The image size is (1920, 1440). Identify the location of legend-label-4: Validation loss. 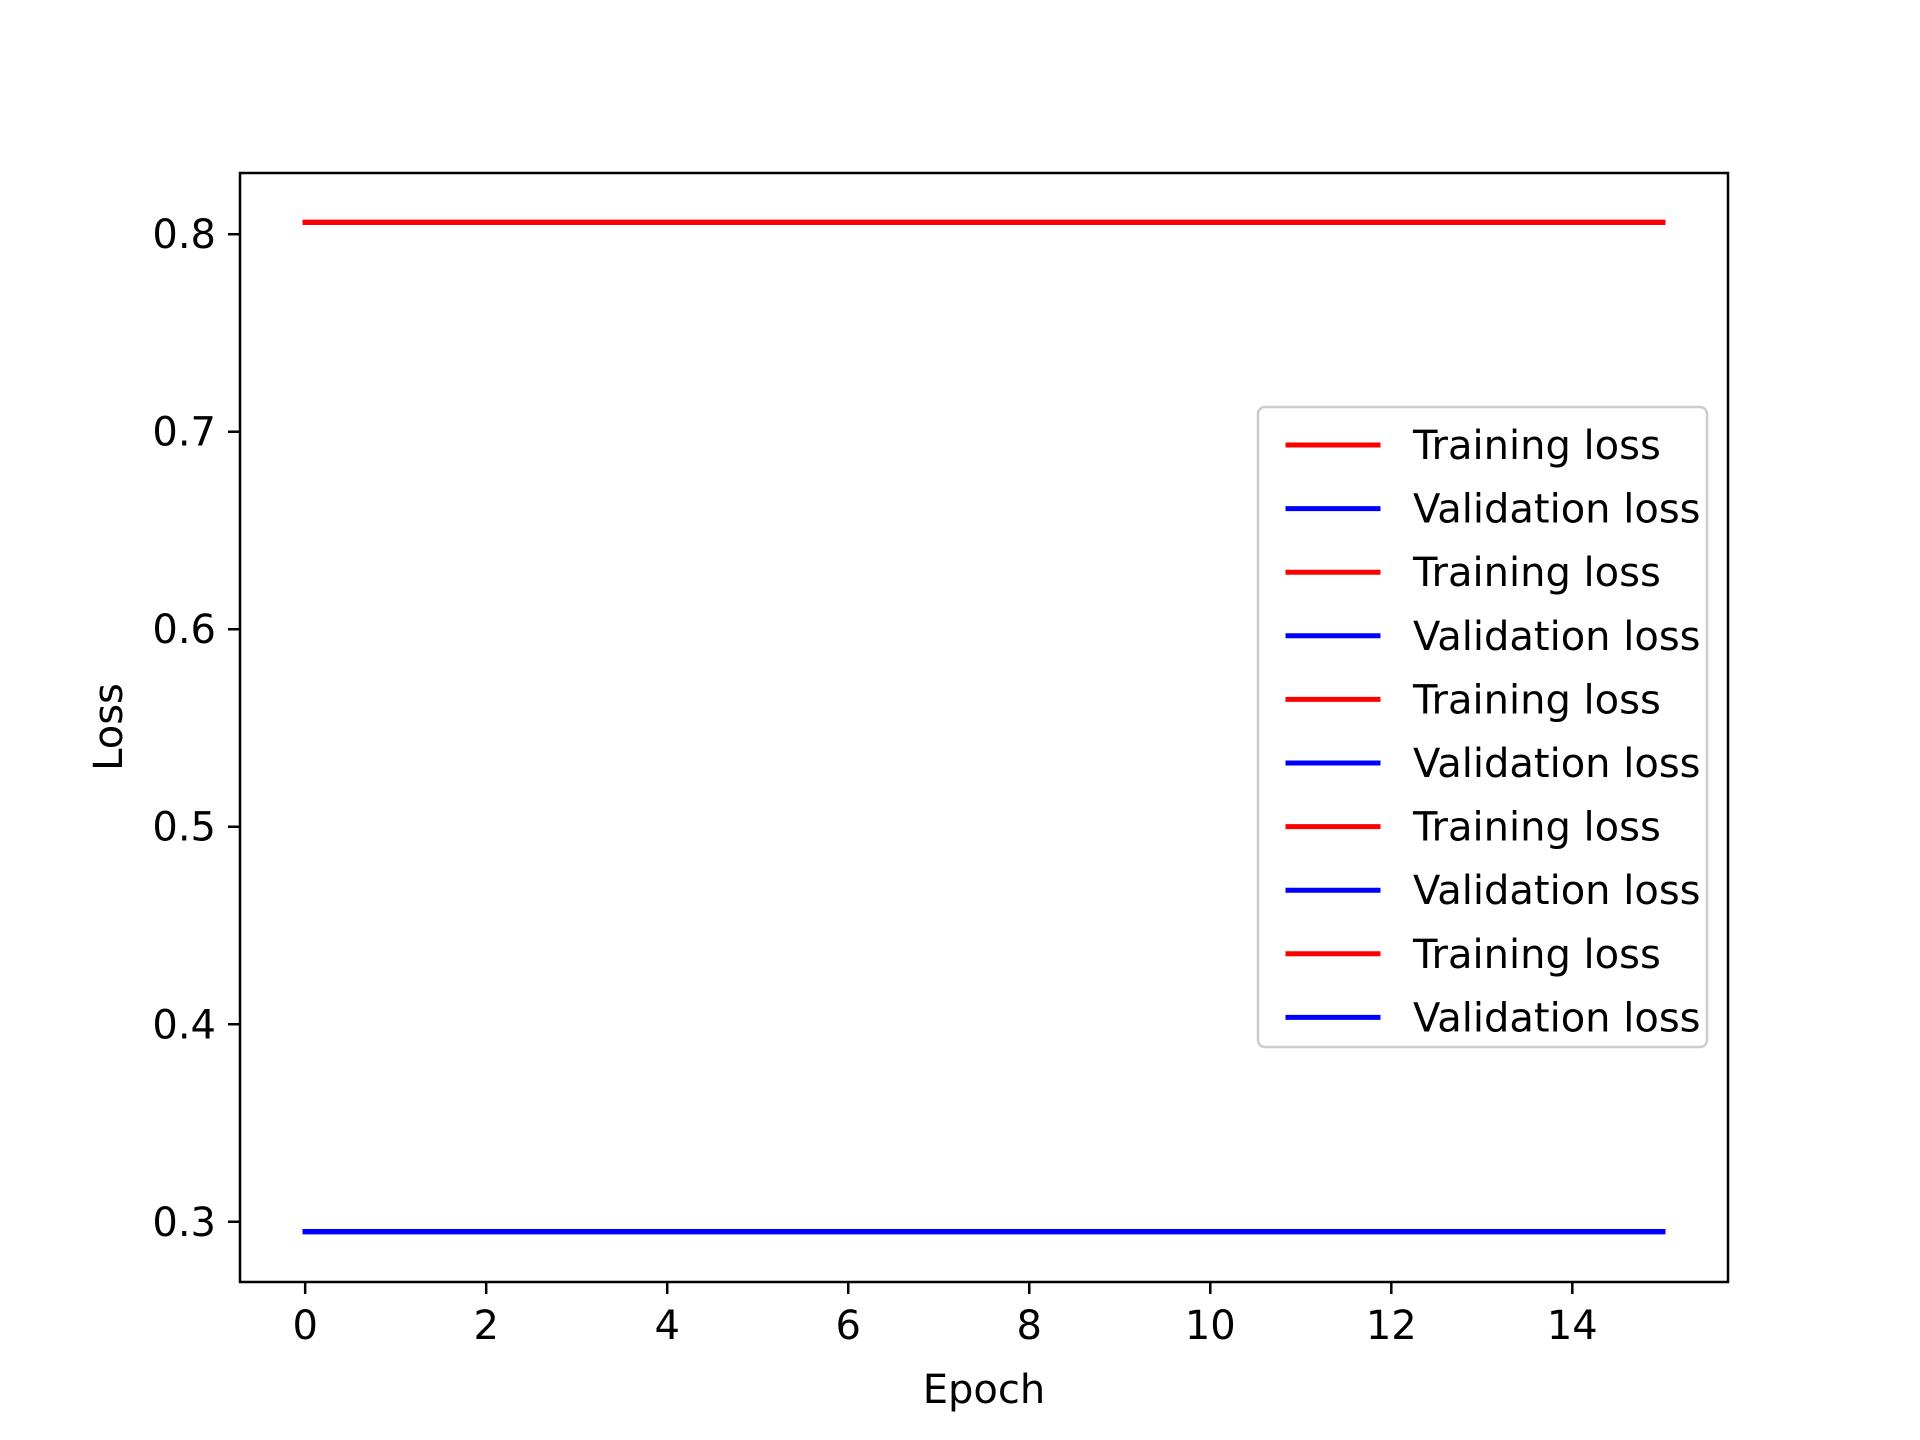
(1557, 637).